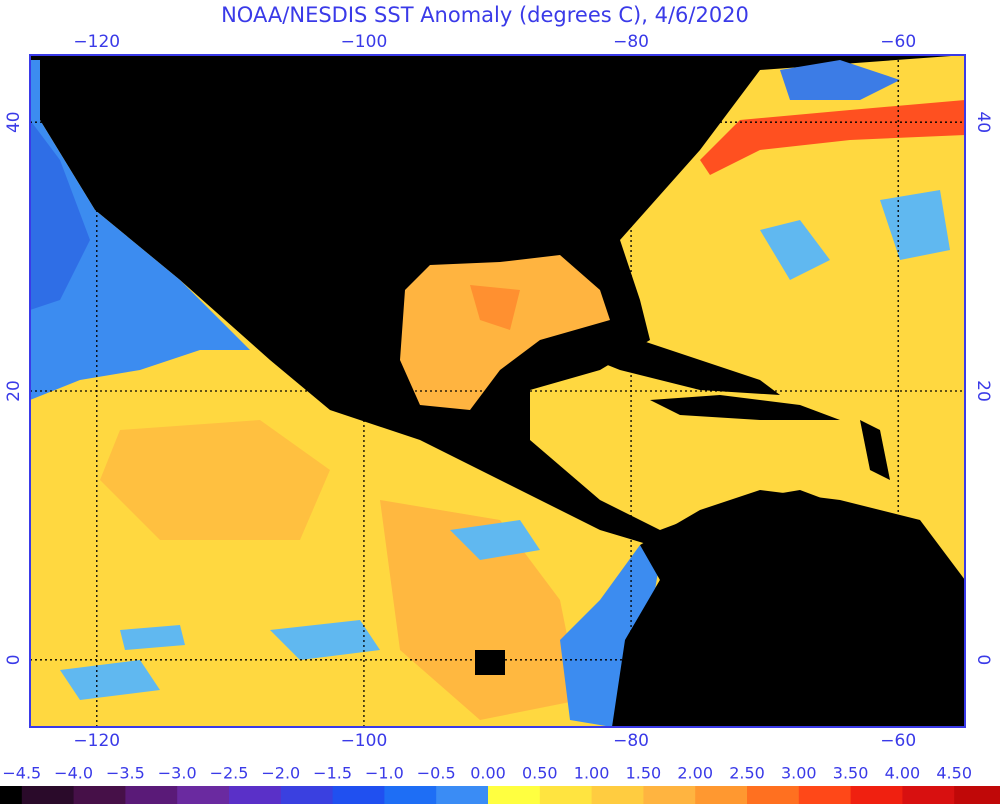 The width and height of the screenshot is (1000, 804). Describe the element at coordinates (73, 773) in the screenshot. I see `colorbar-label: −4.0` at that location.